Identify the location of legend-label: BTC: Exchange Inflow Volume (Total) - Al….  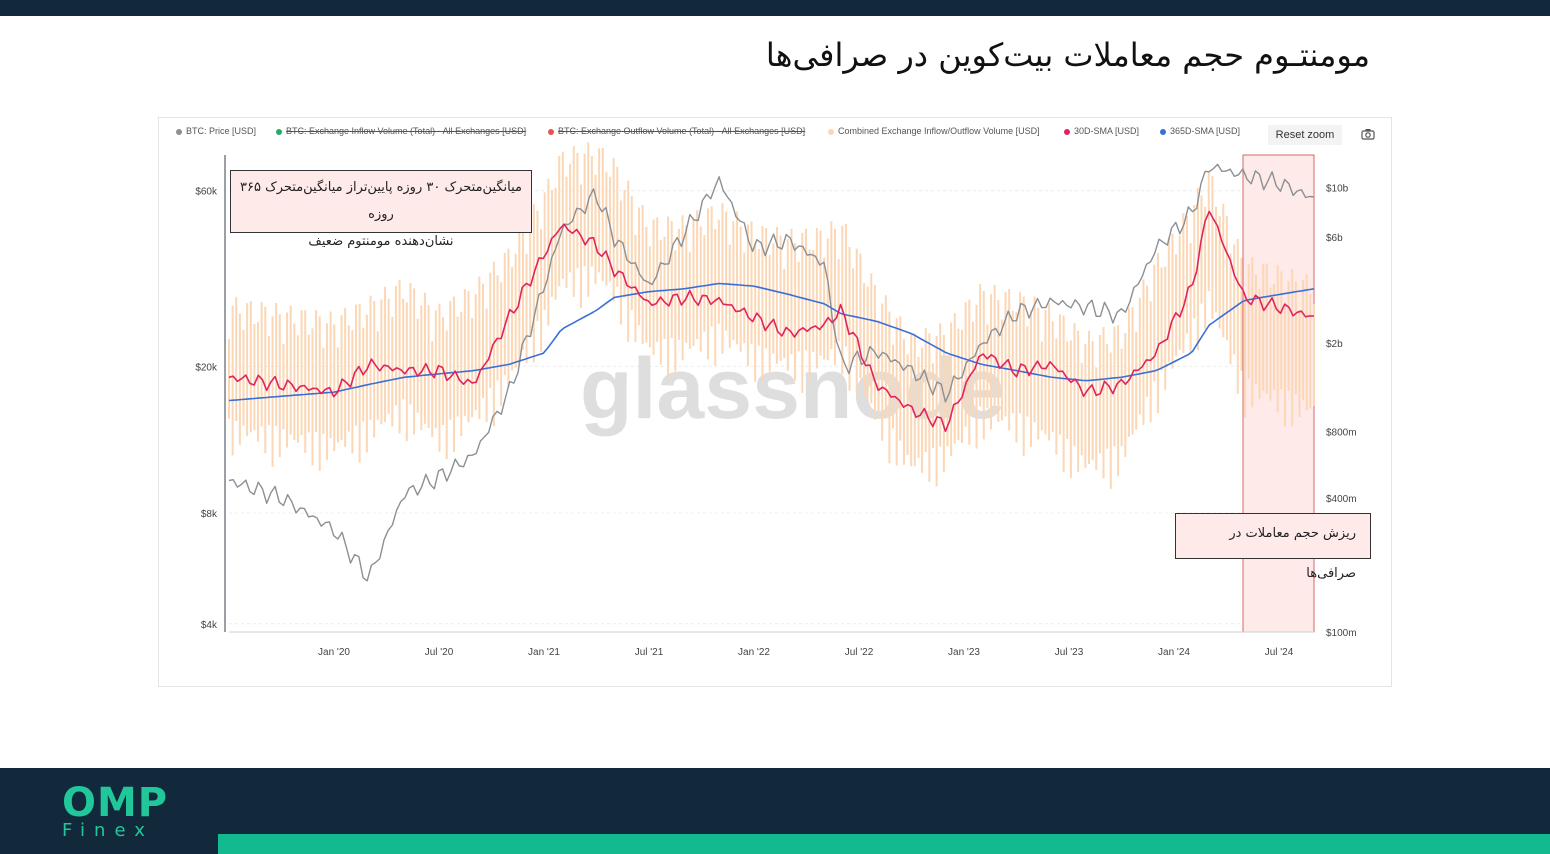
(406, 131).